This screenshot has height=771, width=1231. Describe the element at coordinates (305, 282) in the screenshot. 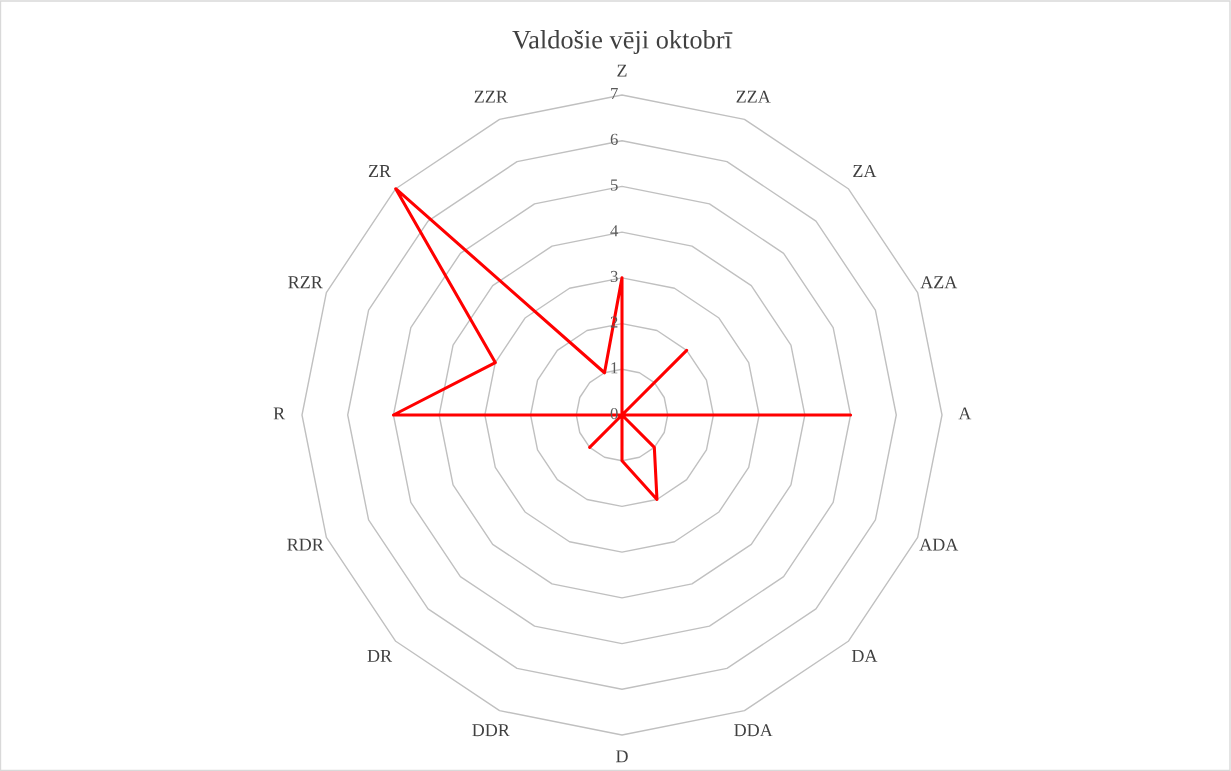

I see `spoke-label: RZR` at that location.